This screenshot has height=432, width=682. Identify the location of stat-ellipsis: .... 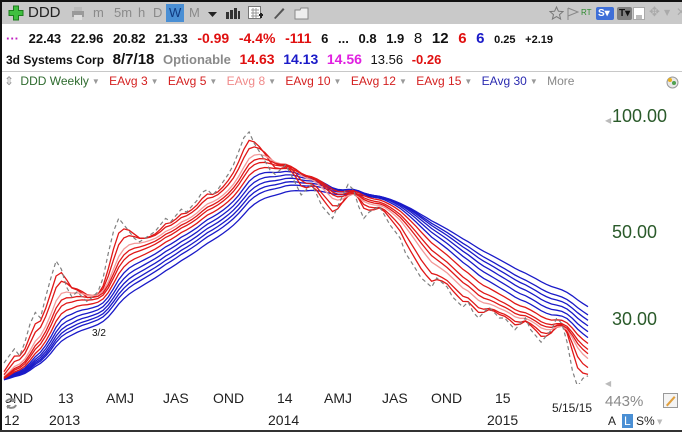
(343, 38).